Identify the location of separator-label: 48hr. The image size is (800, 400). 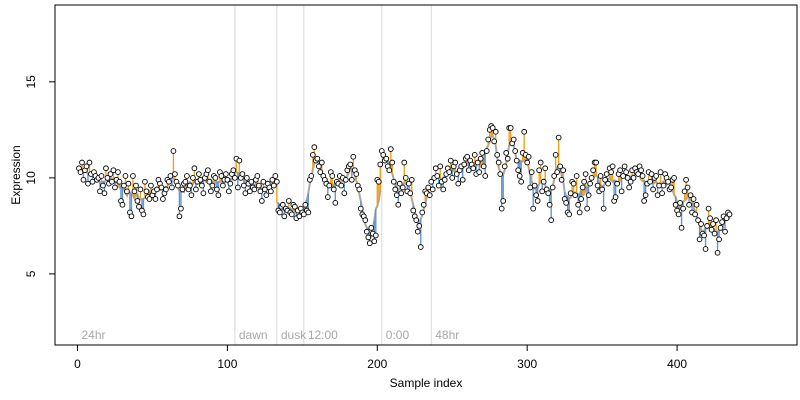
(447, 335).